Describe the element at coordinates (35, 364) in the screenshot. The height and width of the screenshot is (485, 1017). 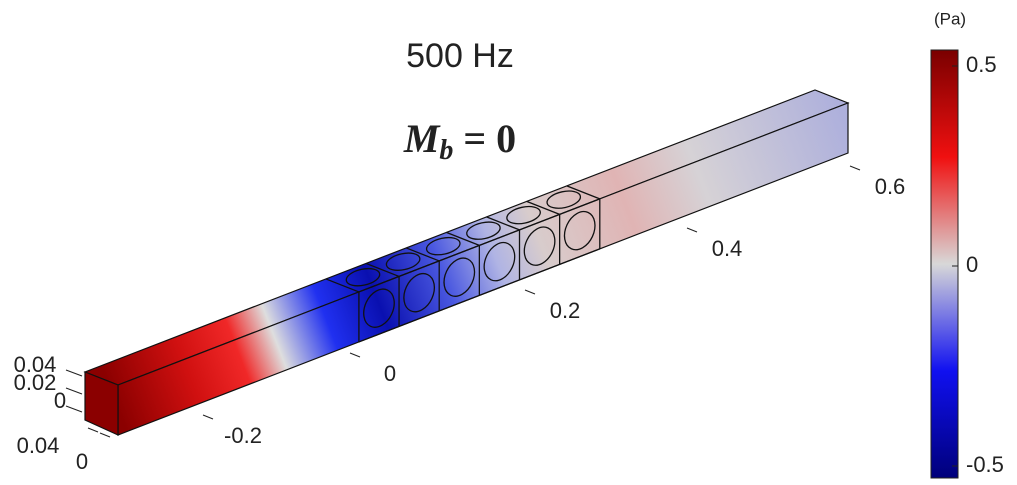
I see `z-tick-label: 0.04` at that location.